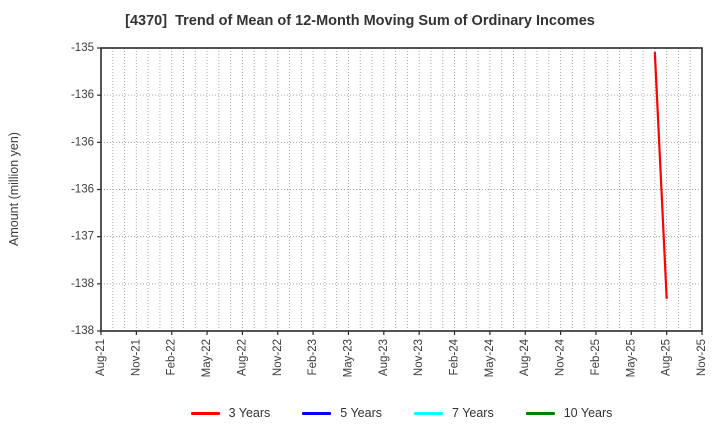  Describe the element at coordinates (172, 357) in the screenshot. I see `x-tick-label: Feb-22` at that location.